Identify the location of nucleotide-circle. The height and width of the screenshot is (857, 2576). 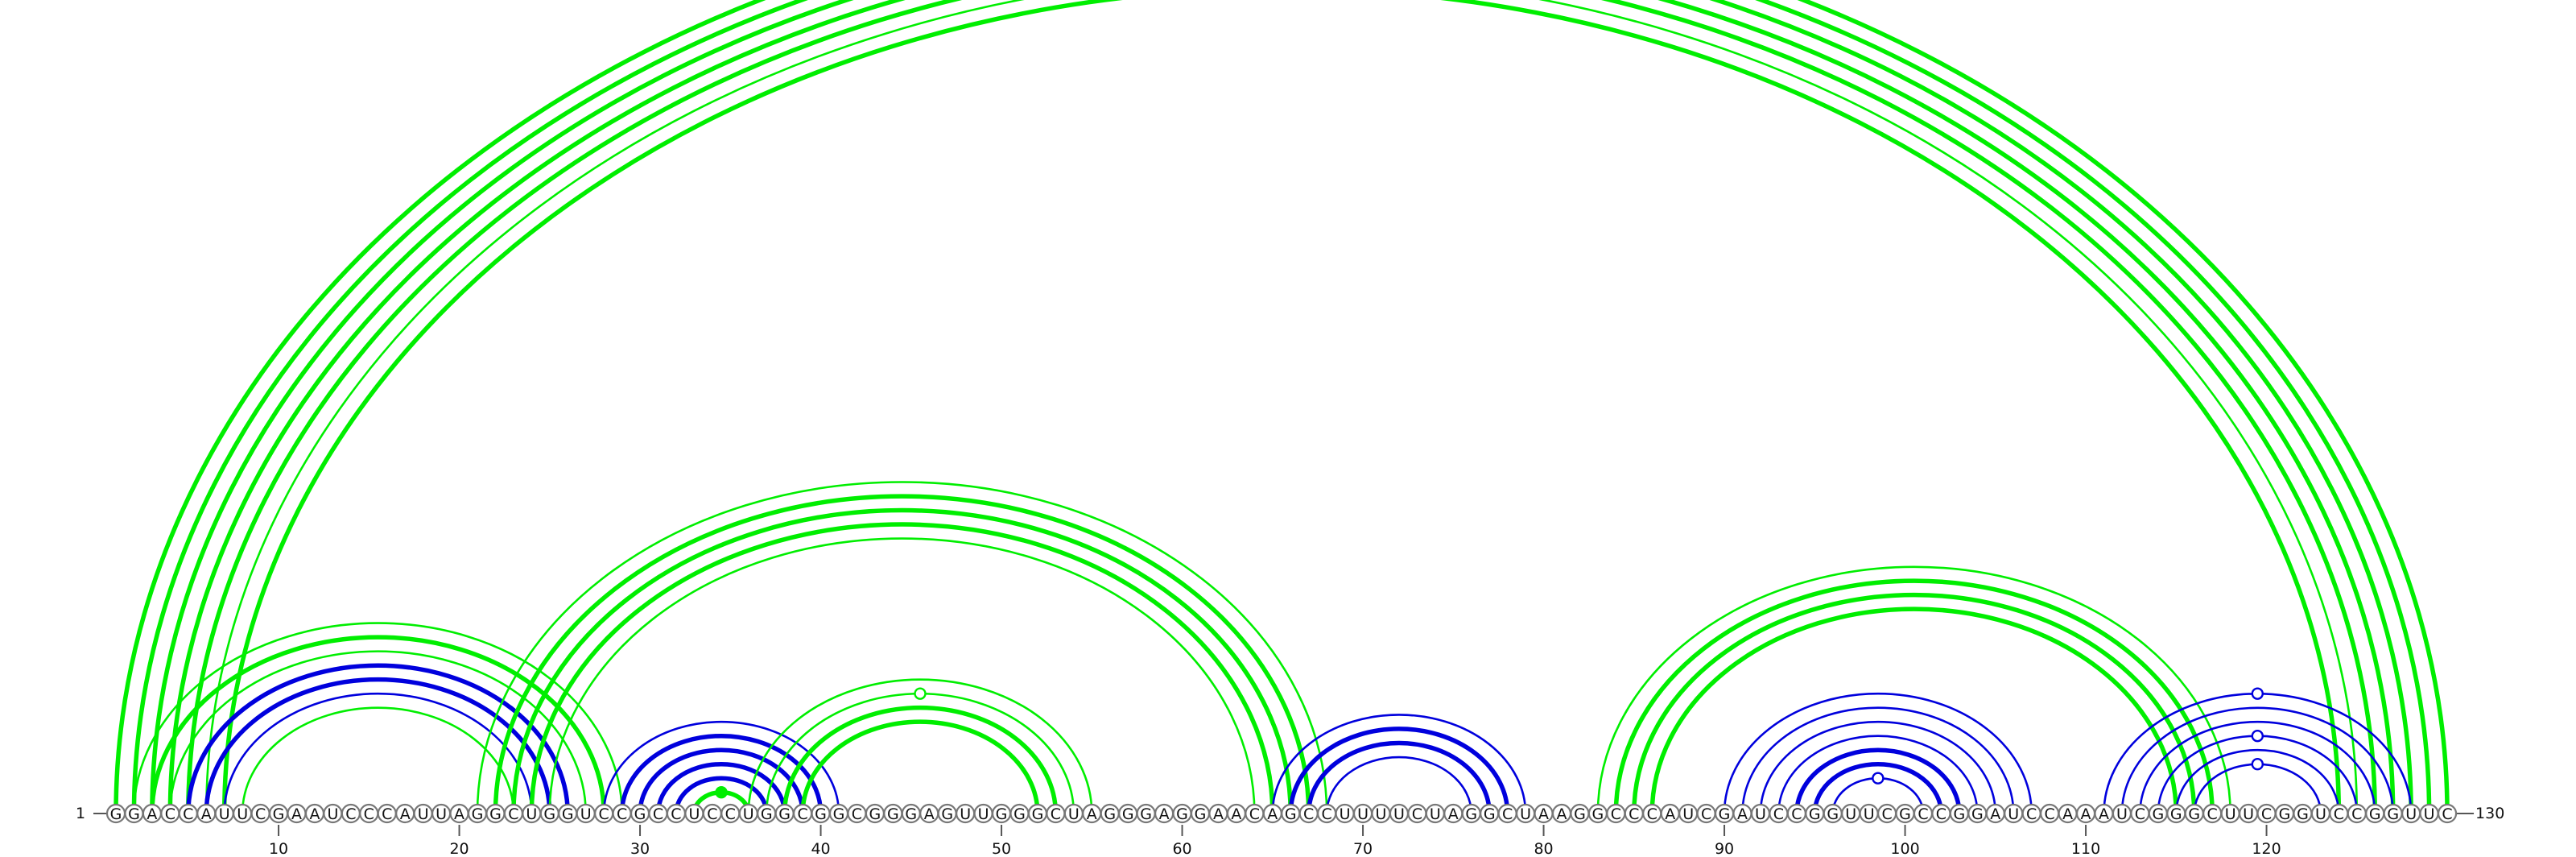
(2447, 813).